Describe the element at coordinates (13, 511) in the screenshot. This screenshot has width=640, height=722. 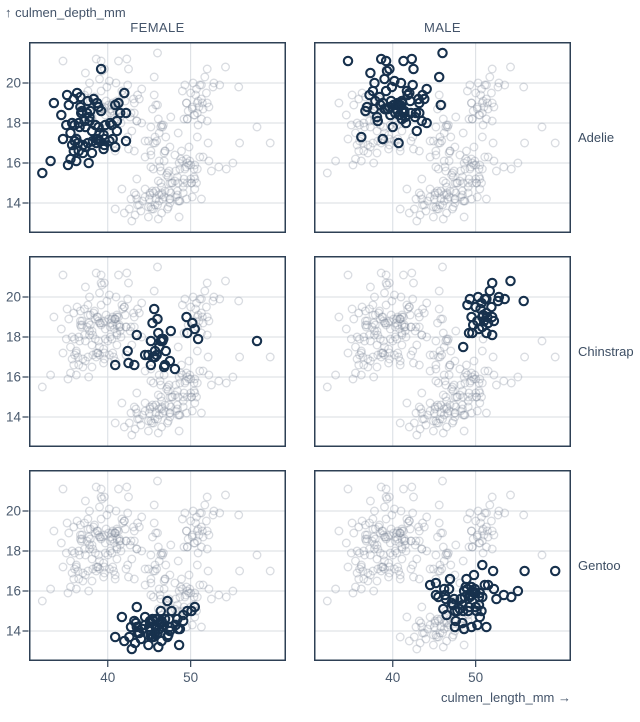
I see `y-tick-label: 20` at that location.